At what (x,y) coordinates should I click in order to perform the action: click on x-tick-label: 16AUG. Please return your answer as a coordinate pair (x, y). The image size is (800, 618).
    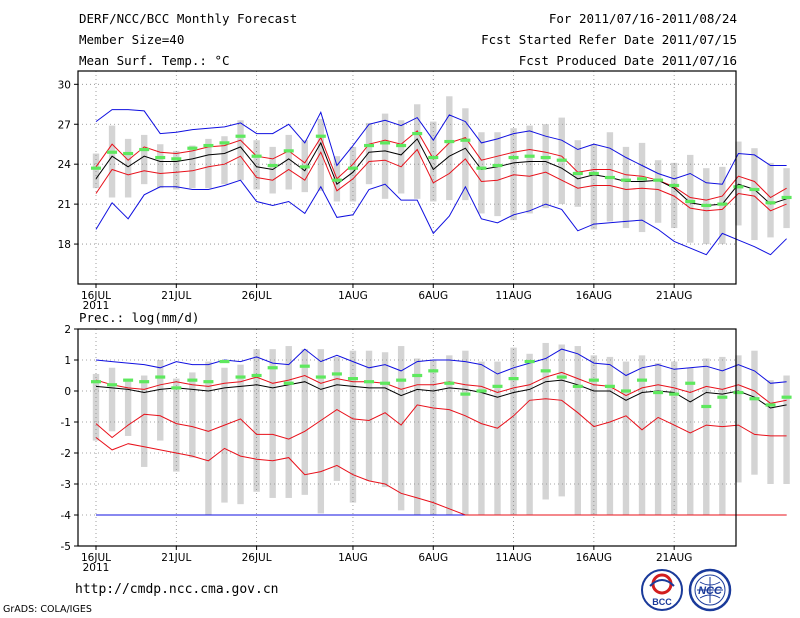
    Looking at the image, I should click on (594, 558).